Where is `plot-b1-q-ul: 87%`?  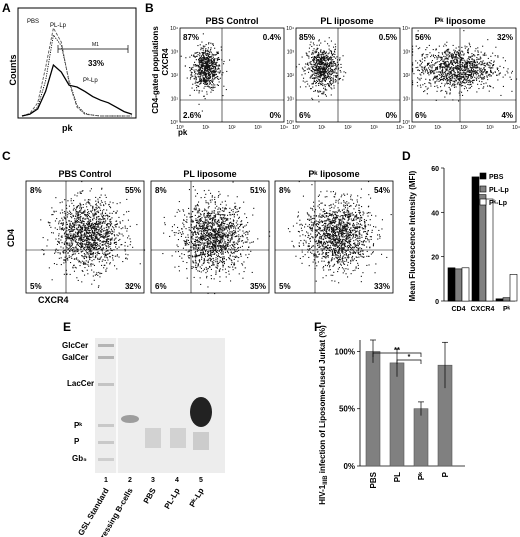 plot-b1-q-ul: 87% is located at coordinates (191, 37).